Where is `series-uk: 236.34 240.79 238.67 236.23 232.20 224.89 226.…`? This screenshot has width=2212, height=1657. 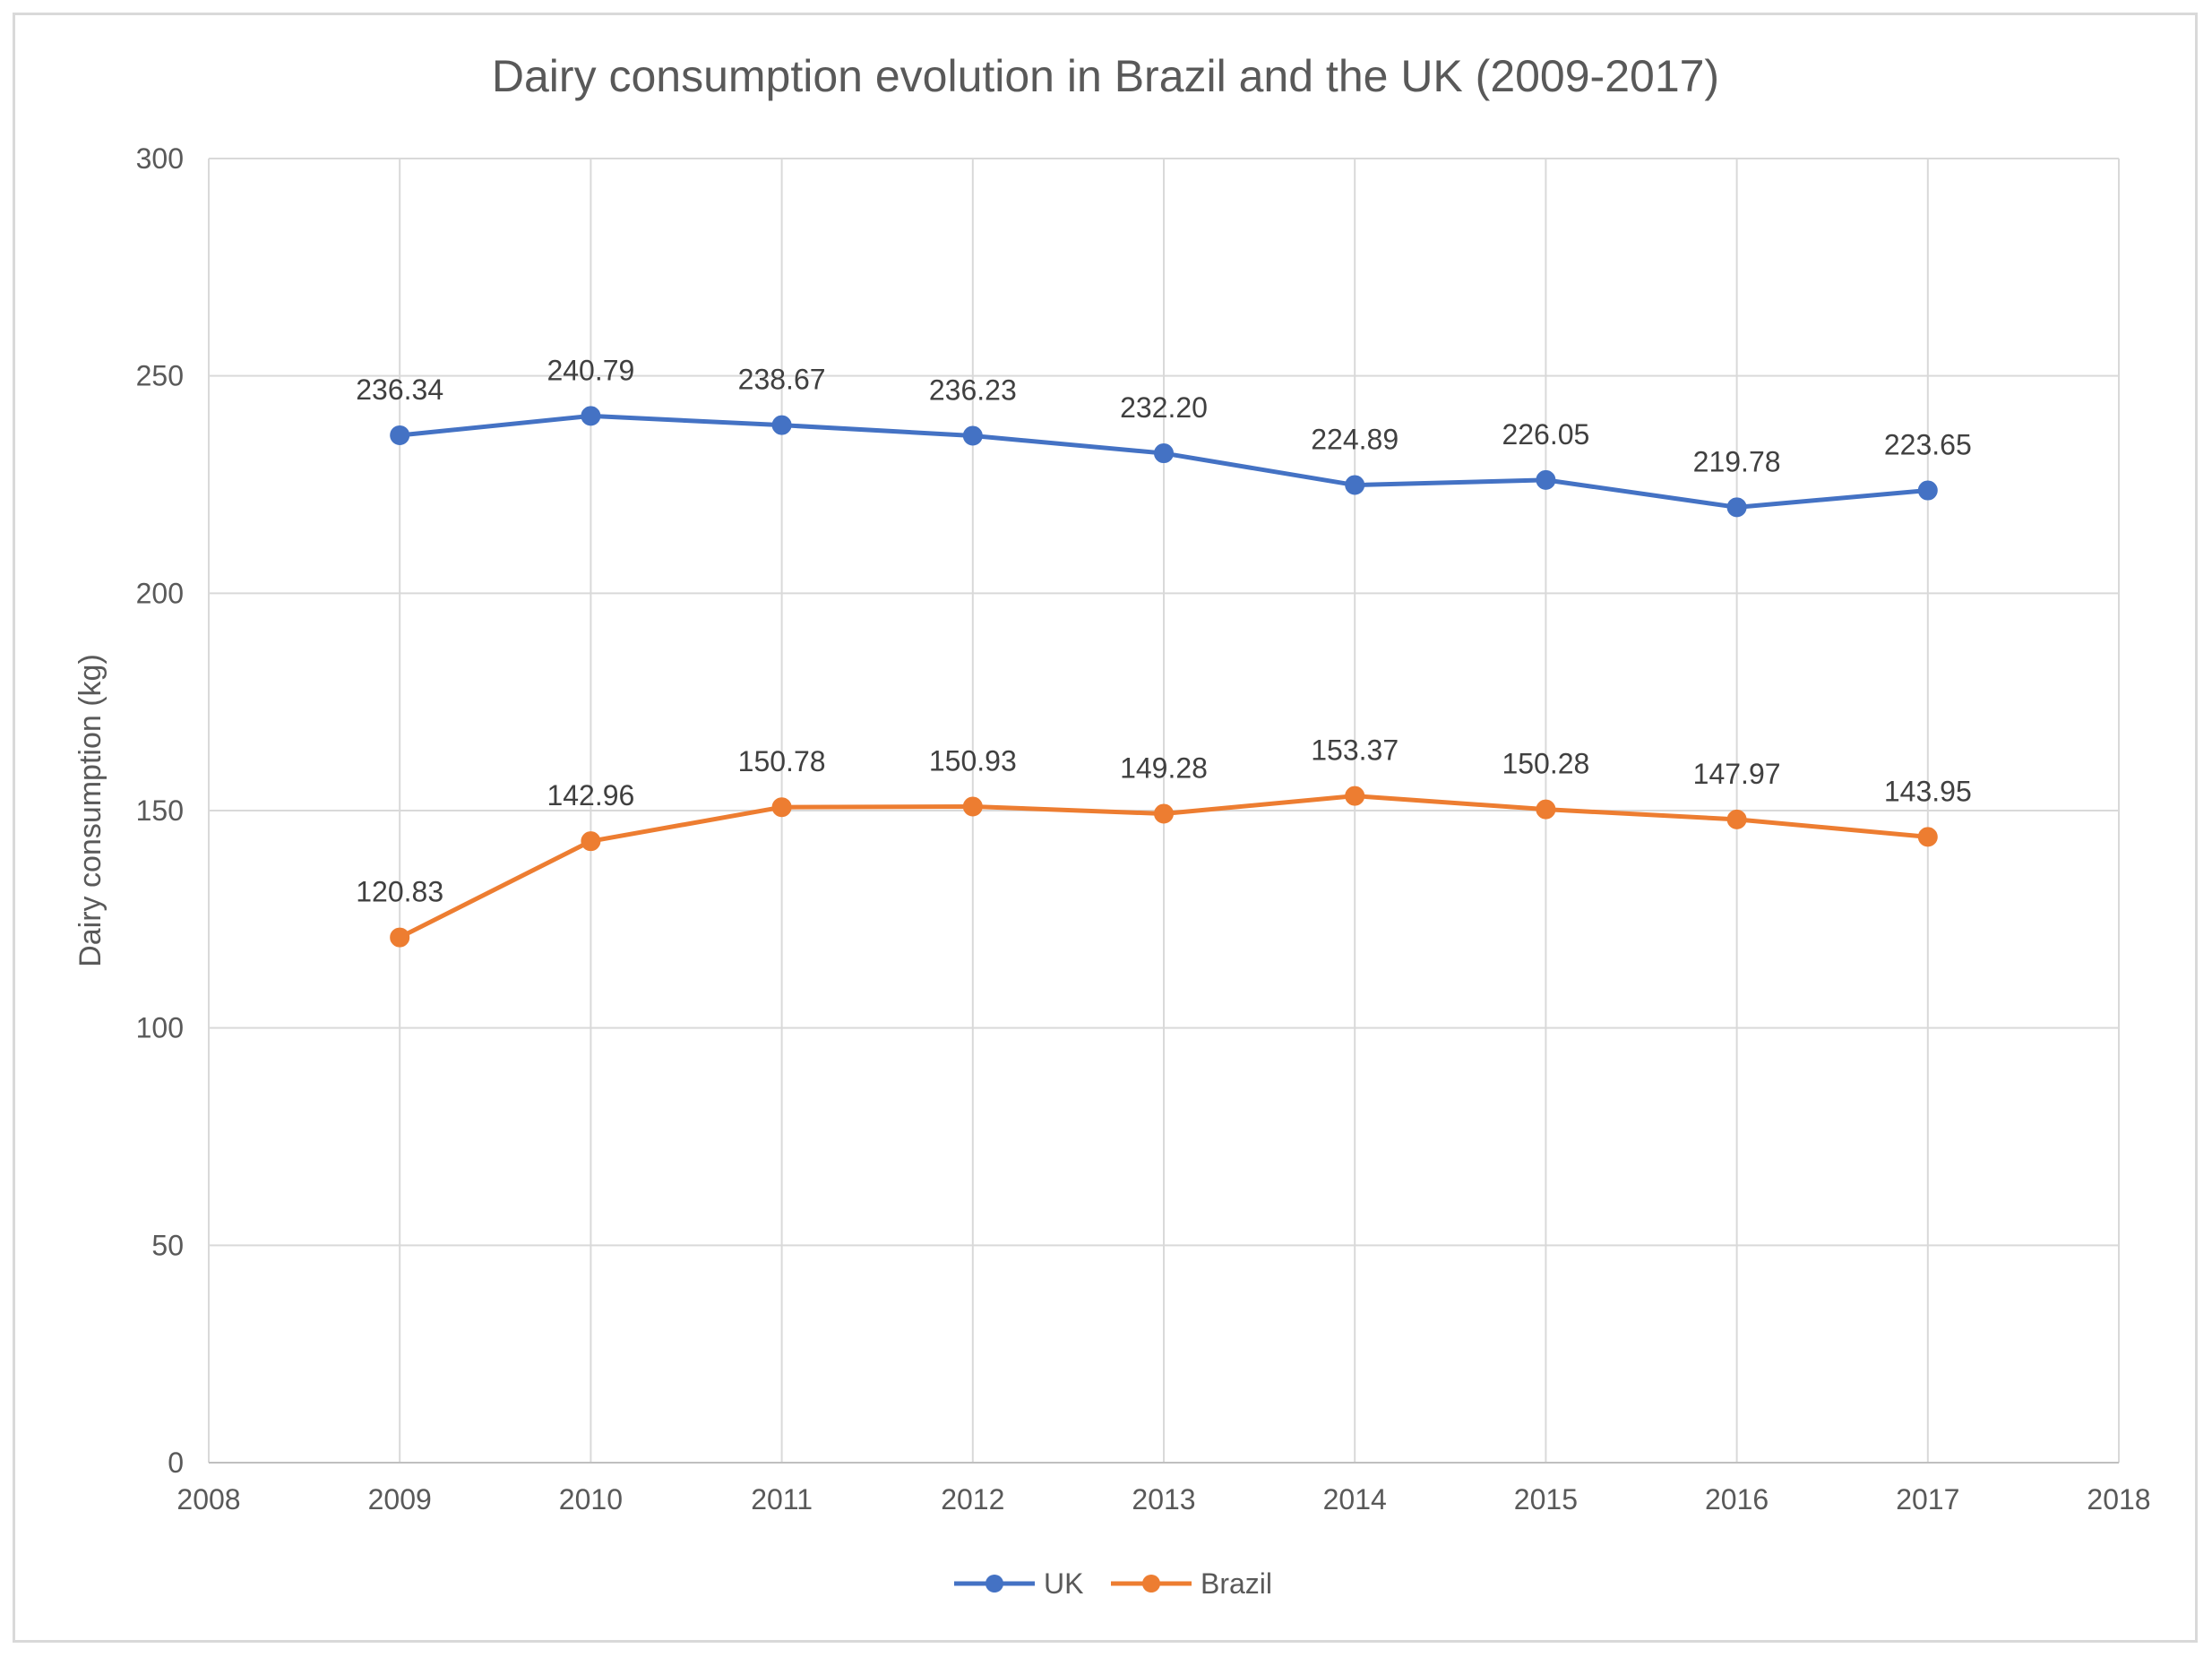
series-uk: 236.34 240.79 238.67 236.23 232.20 224.89 226.… is located at coordinates (1164, 436).